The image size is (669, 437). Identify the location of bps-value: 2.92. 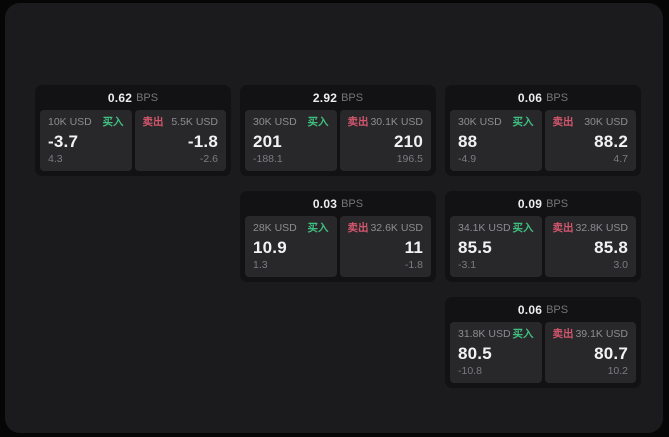
(325, 97).